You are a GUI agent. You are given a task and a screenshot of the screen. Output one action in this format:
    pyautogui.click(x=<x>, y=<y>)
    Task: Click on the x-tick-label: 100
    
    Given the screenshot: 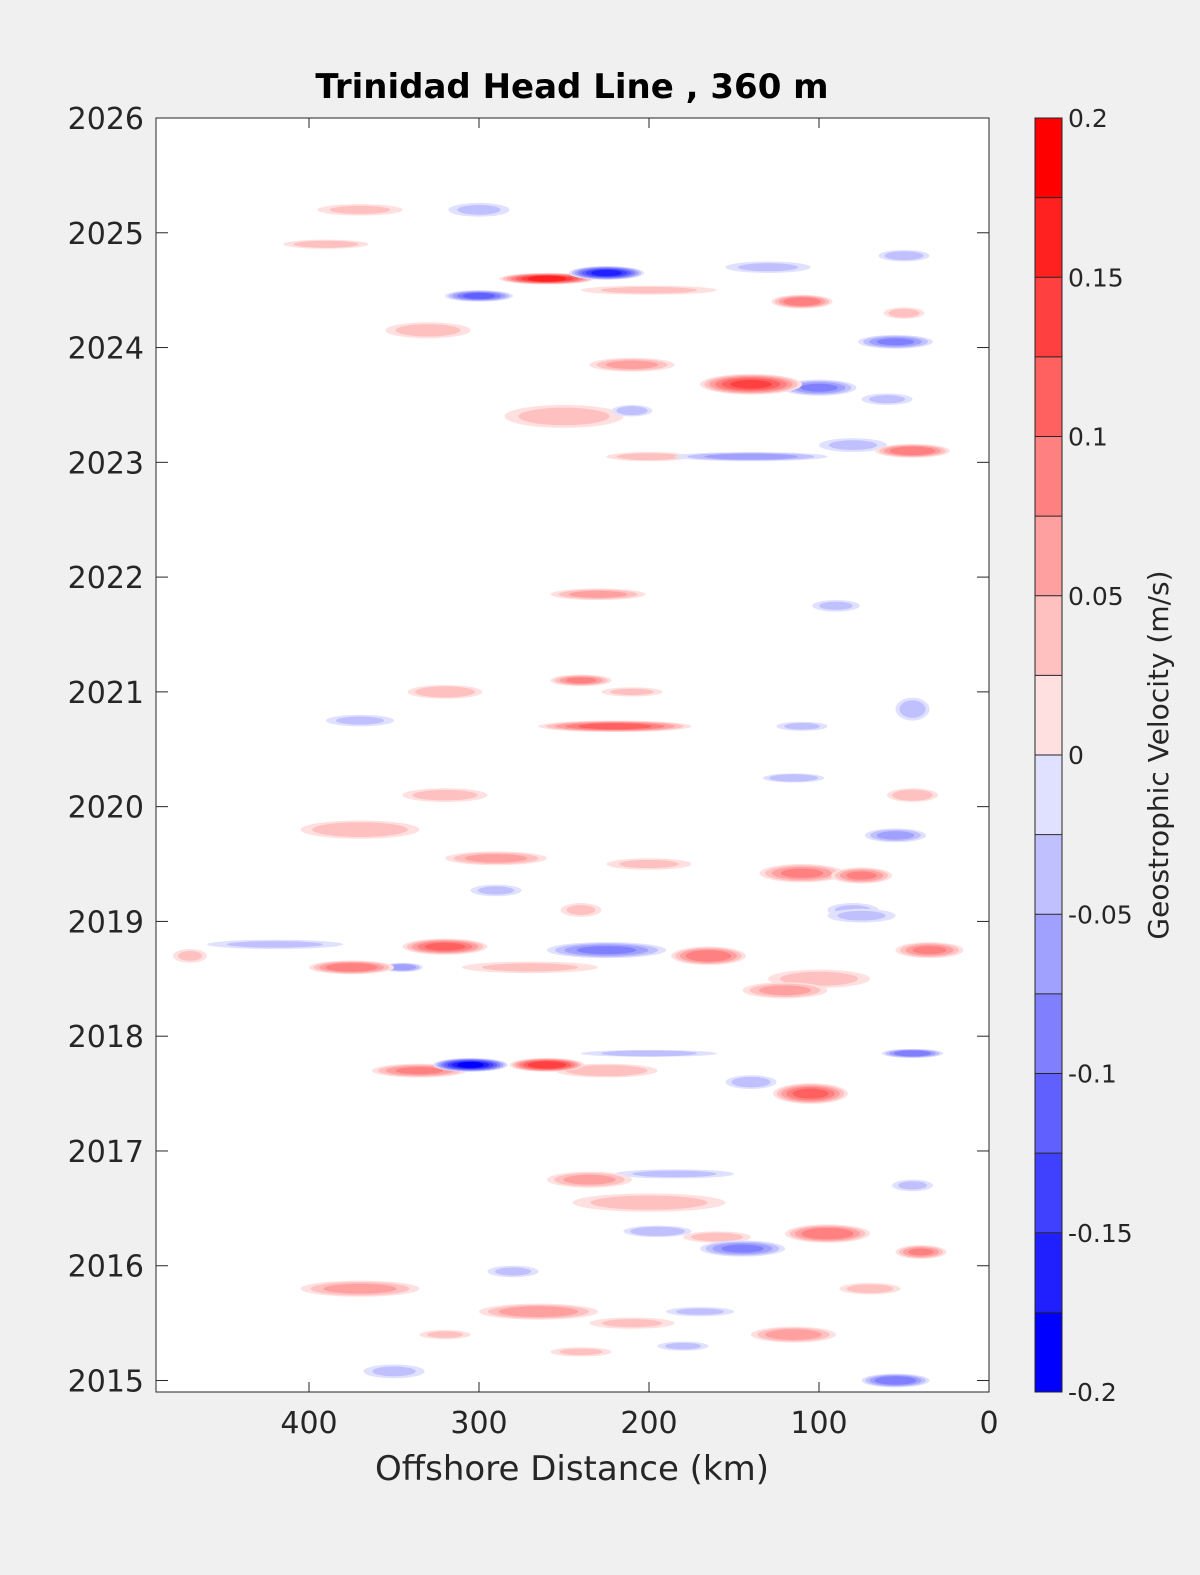 What is the action you would take?
    pyautogui.click(x=818, y=1423)
    